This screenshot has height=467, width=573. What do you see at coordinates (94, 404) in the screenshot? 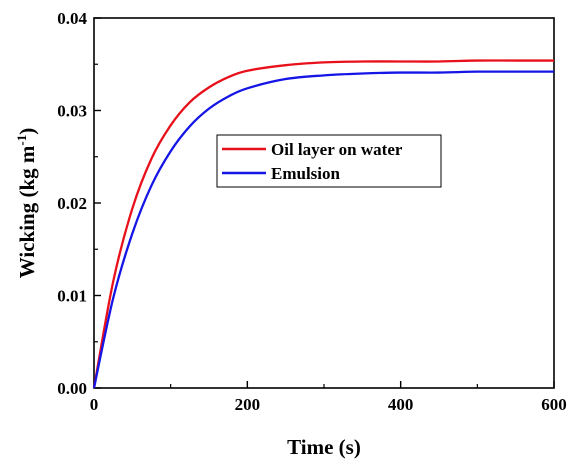
I see `x-tick-label: 0` at bounding box center [94, 404].